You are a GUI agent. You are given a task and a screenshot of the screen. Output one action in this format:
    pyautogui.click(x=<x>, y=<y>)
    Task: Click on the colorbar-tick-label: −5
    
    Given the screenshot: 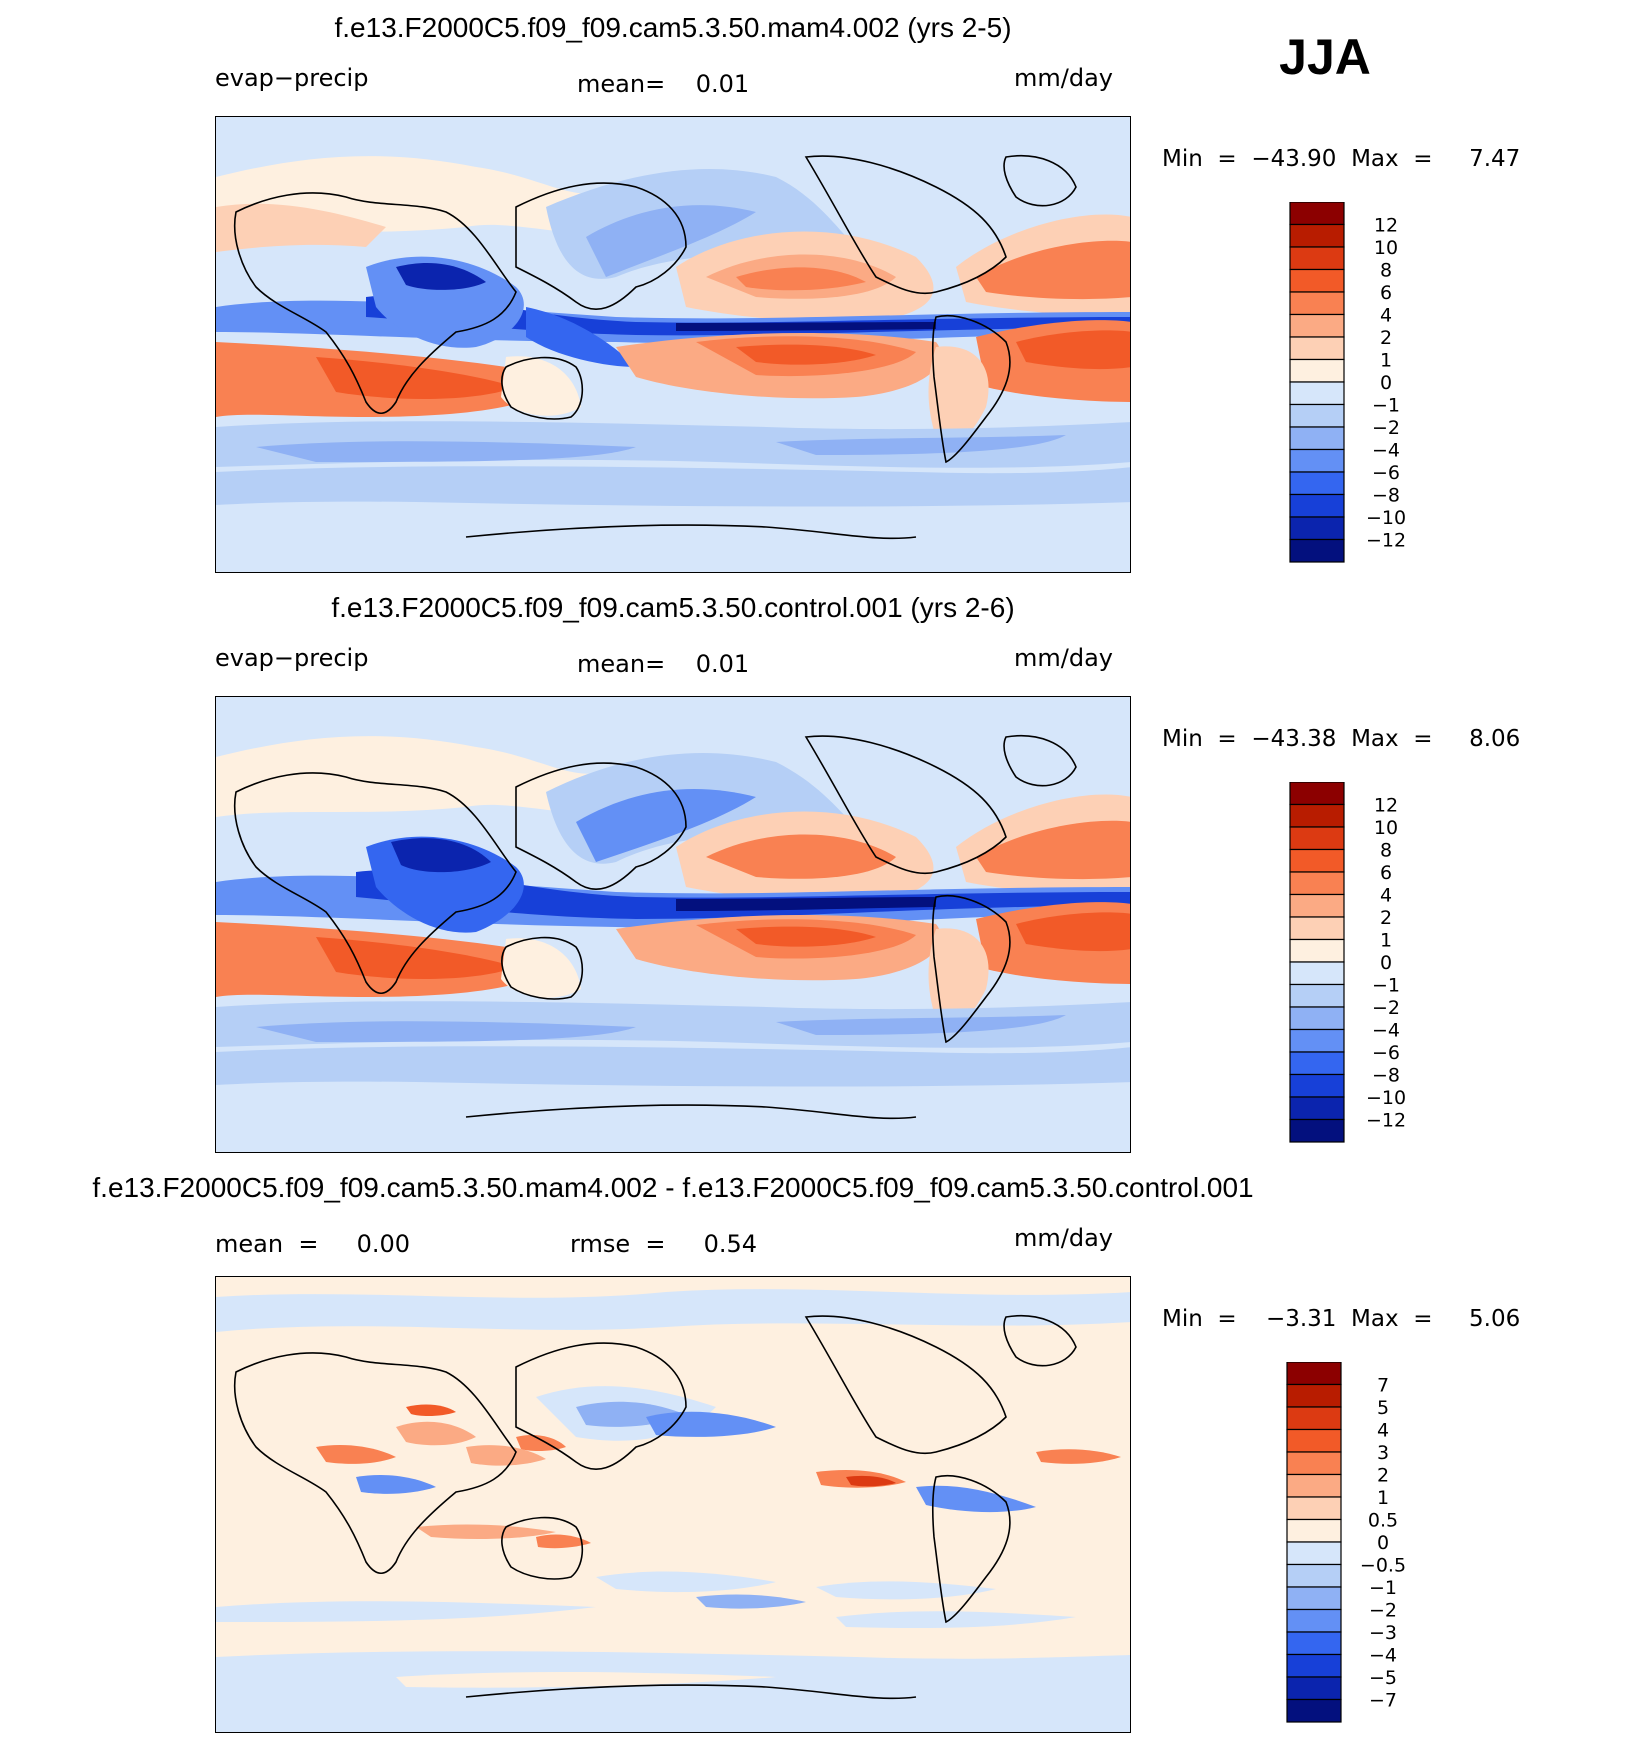 What is the action you would take?
    pyautogui.click(x=1383, y=1678)
    